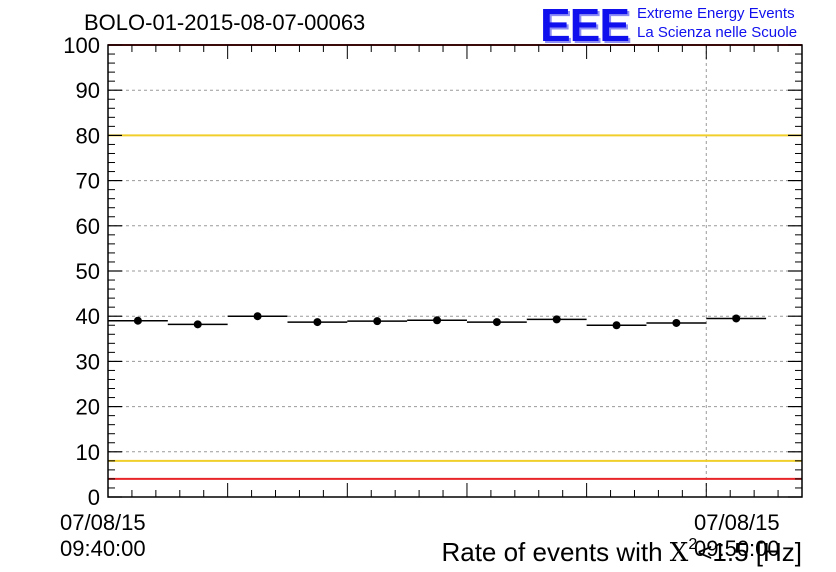  What do you see at coordinates (679, 553) in the screenshot?
I see `x-title-chi: X` at bounding box center [679, 553].